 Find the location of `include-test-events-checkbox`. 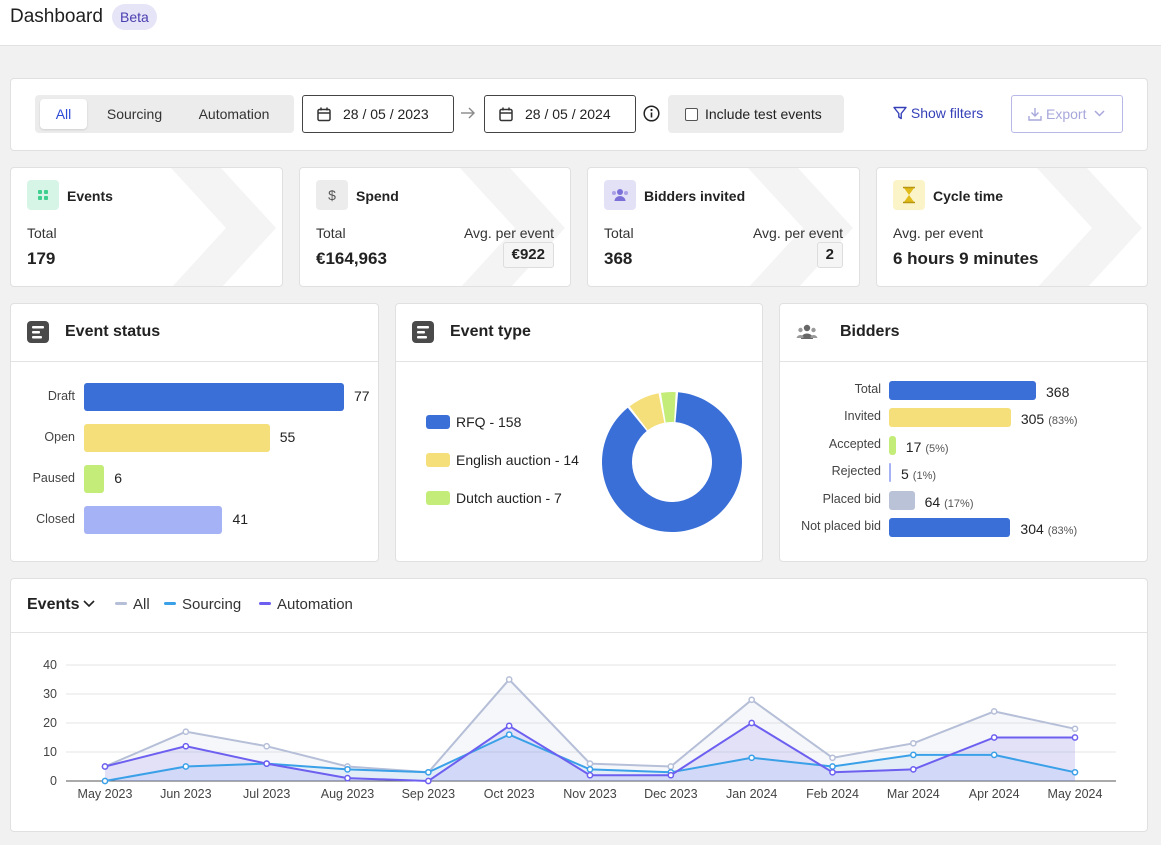

include-test-events-checkbox is located at coordinates (691, 114).